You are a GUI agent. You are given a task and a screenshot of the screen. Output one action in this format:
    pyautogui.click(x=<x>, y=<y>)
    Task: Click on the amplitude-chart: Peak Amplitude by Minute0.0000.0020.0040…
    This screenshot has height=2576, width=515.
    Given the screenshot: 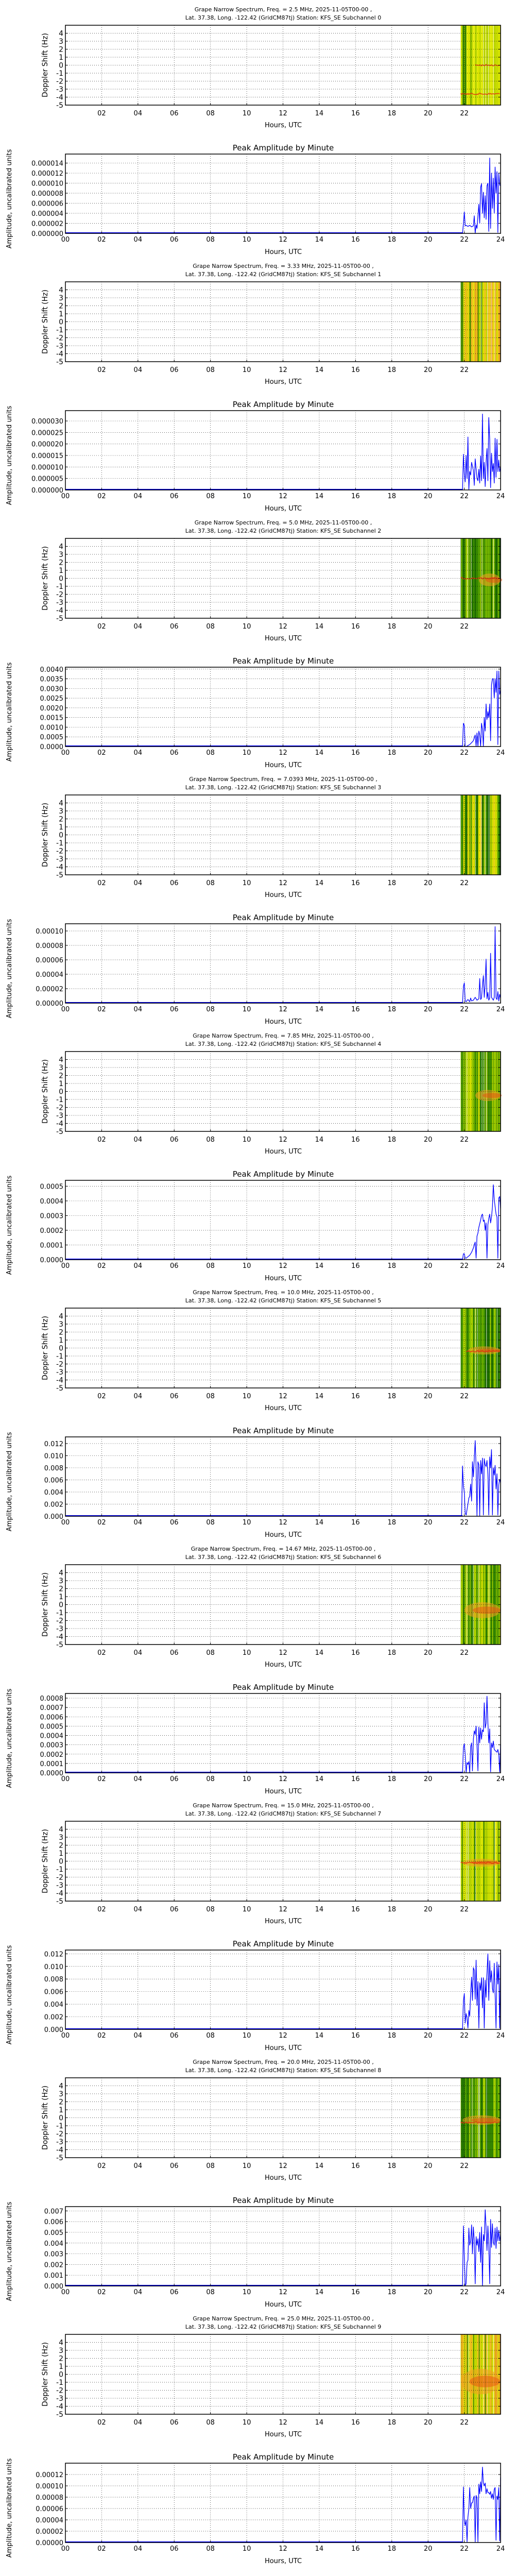 What is the action you would take?
    pyautogui.click(x=255, y=1995)
    